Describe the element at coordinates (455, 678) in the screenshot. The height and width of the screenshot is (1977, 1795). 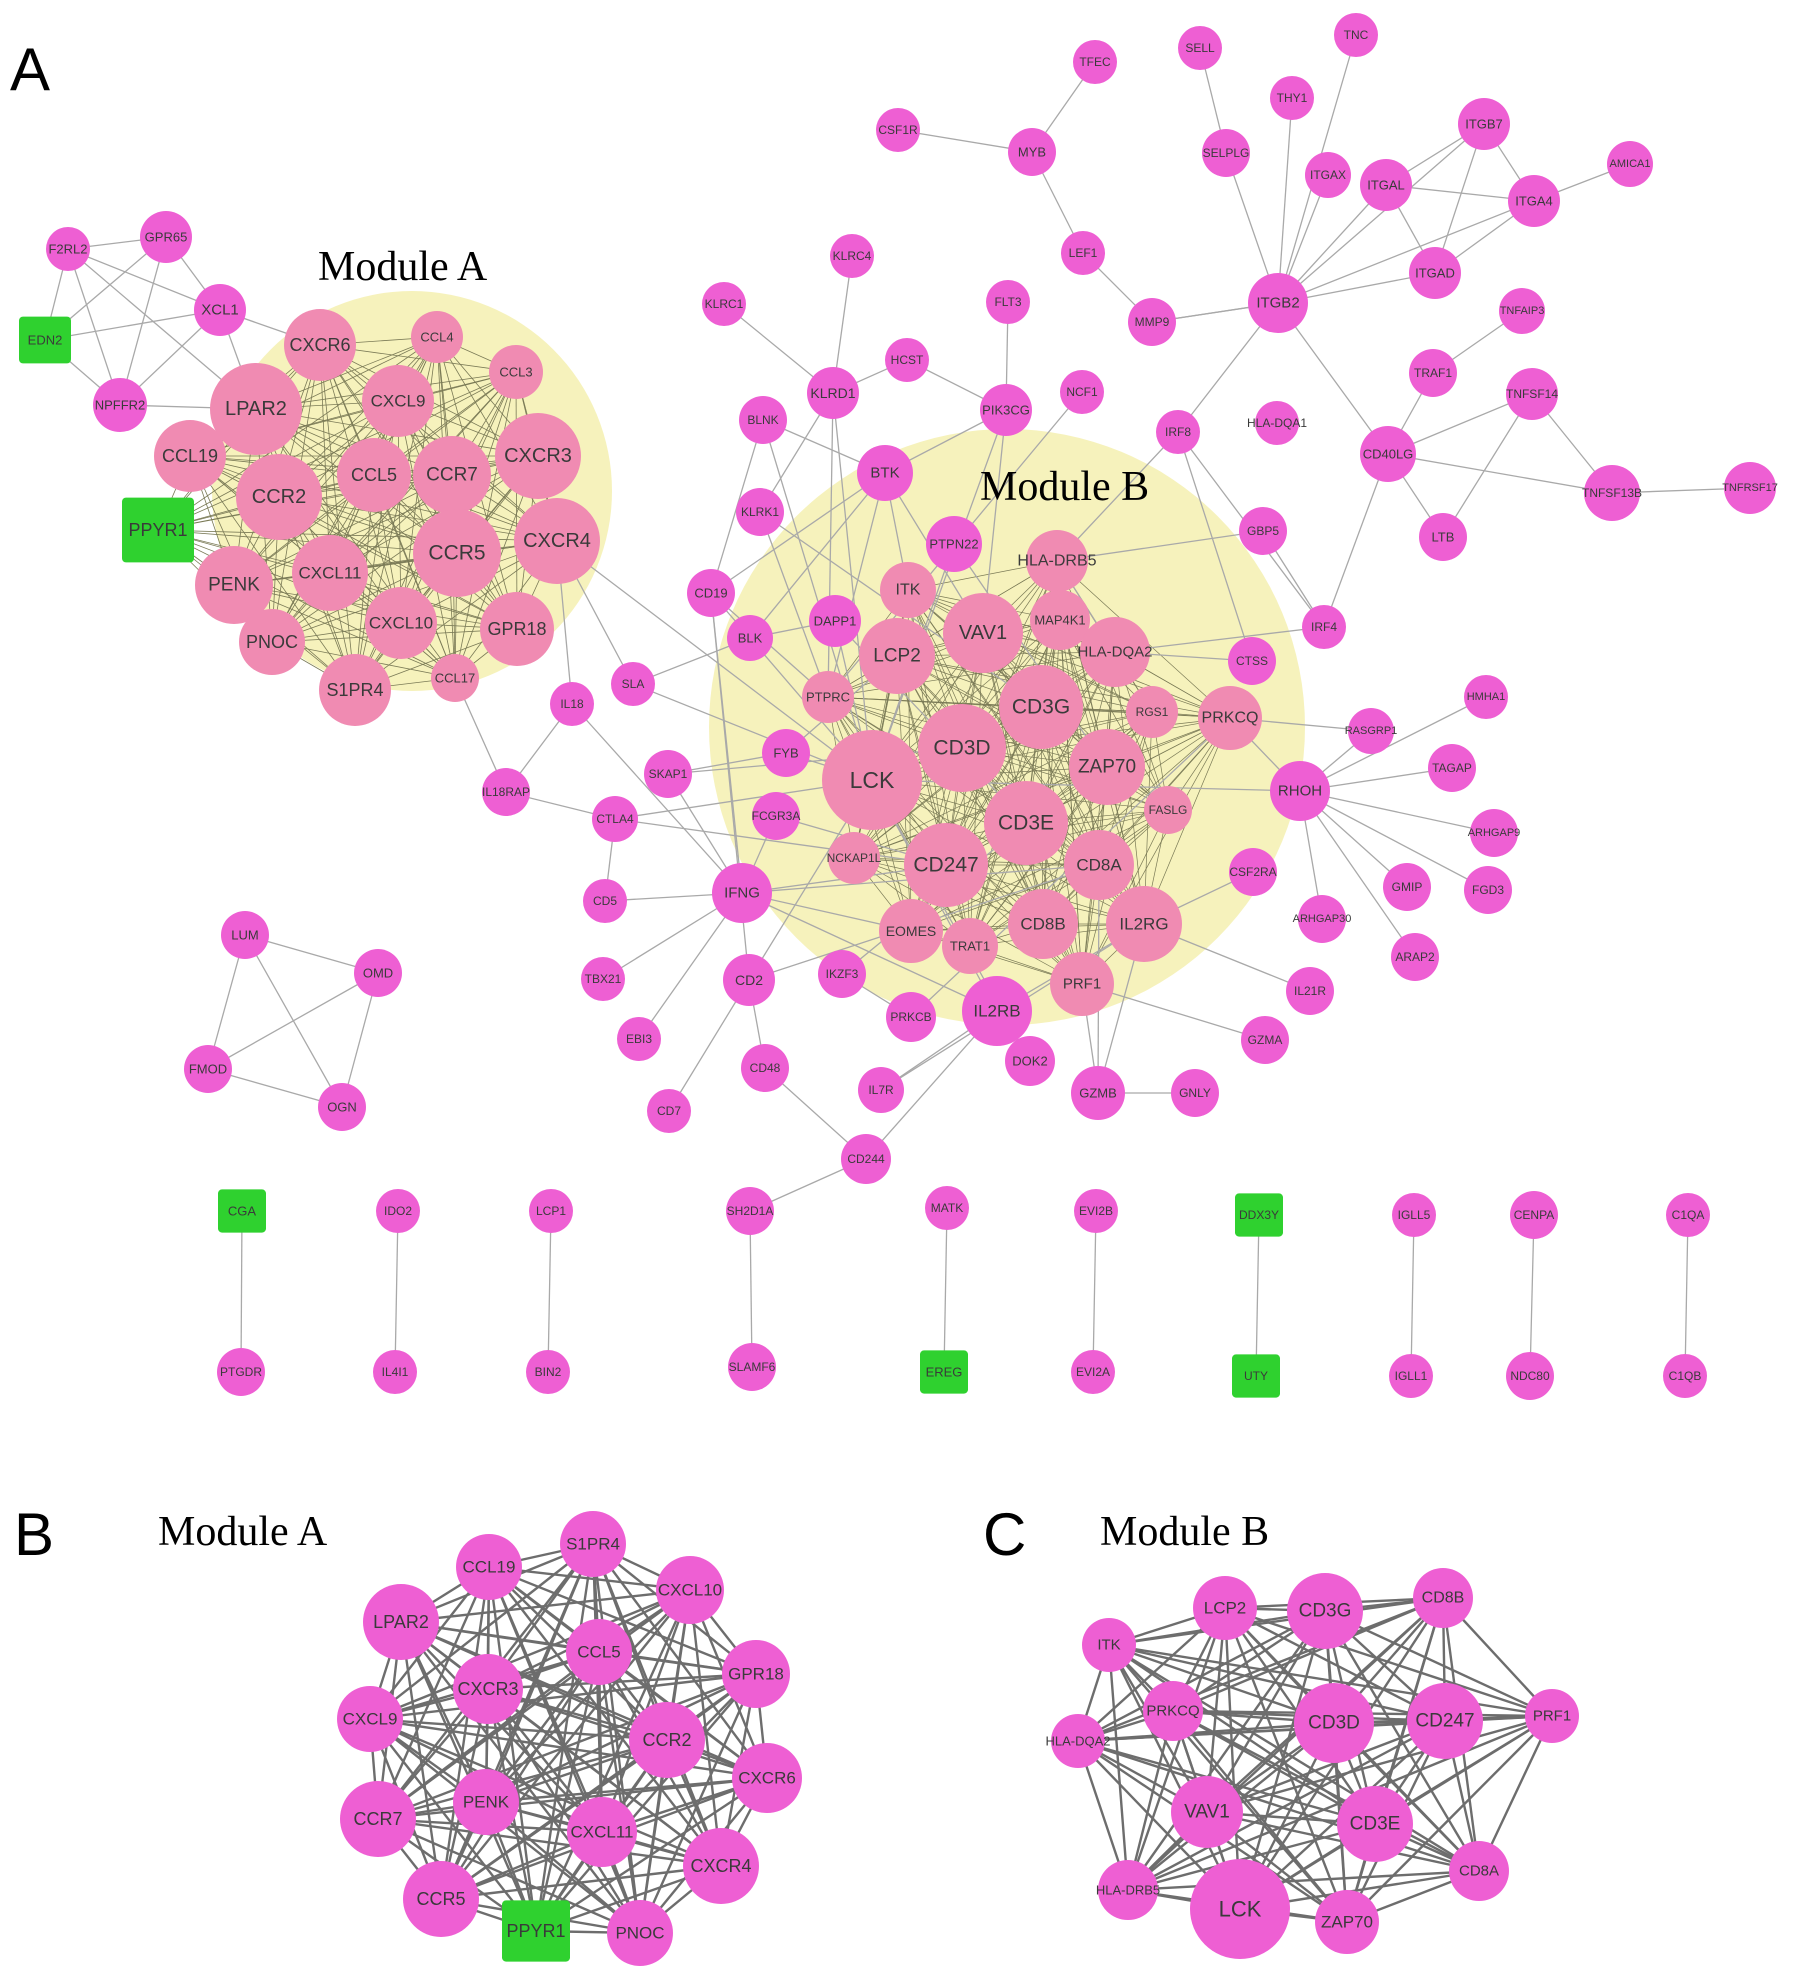
I see `node-label: CCL17` at that location.